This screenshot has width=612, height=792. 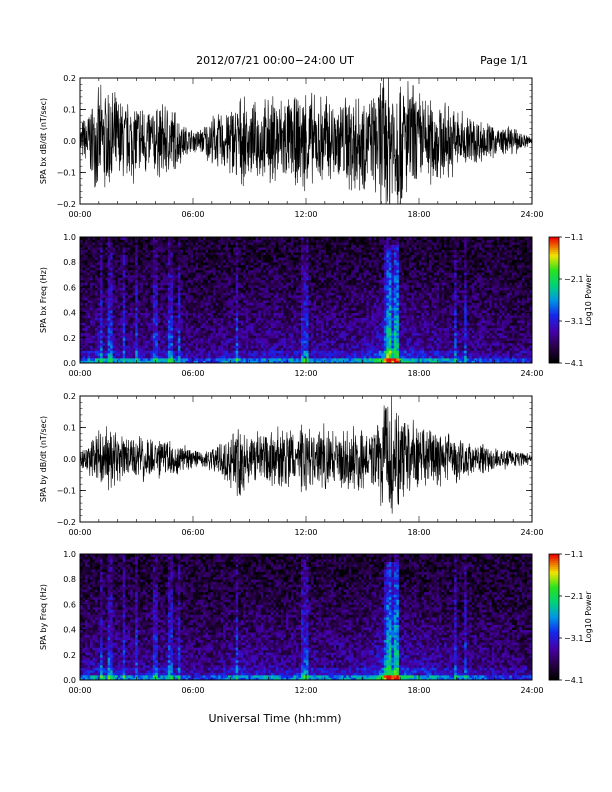 I want to click on y-axis-label: SPA bx dB/dt (nT/sec), so click(x=43, y=141).